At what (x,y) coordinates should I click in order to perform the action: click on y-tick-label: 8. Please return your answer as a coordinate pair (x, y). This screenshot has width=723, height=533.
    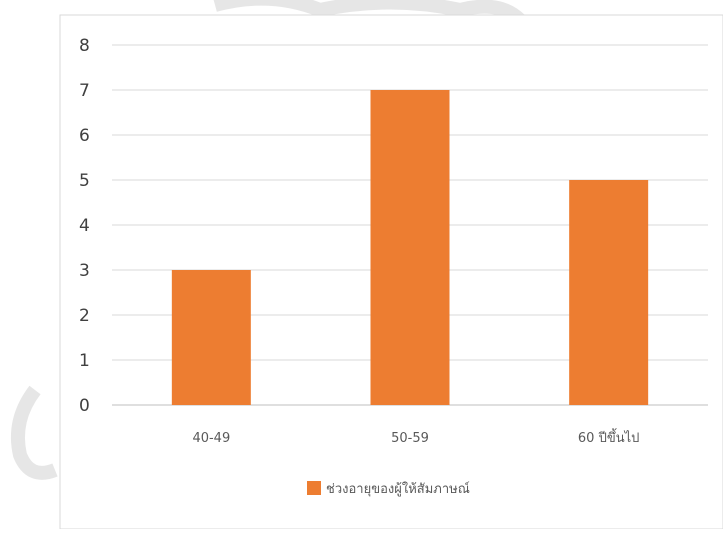
    Looking at the image, I should click on (84, 46).